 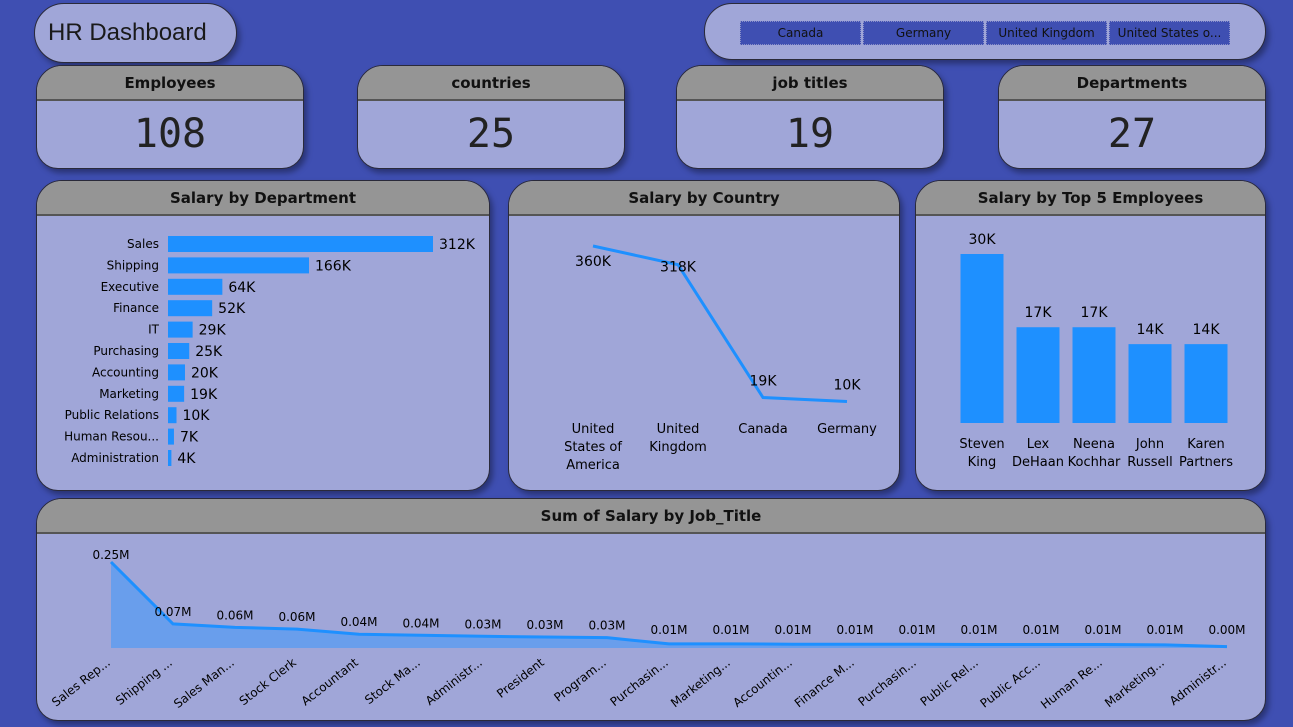 What do you see at coordinates (800, 33) in the screenshot?
I see `slicer-option-canada: Canada` at bounding box center [800, 33].